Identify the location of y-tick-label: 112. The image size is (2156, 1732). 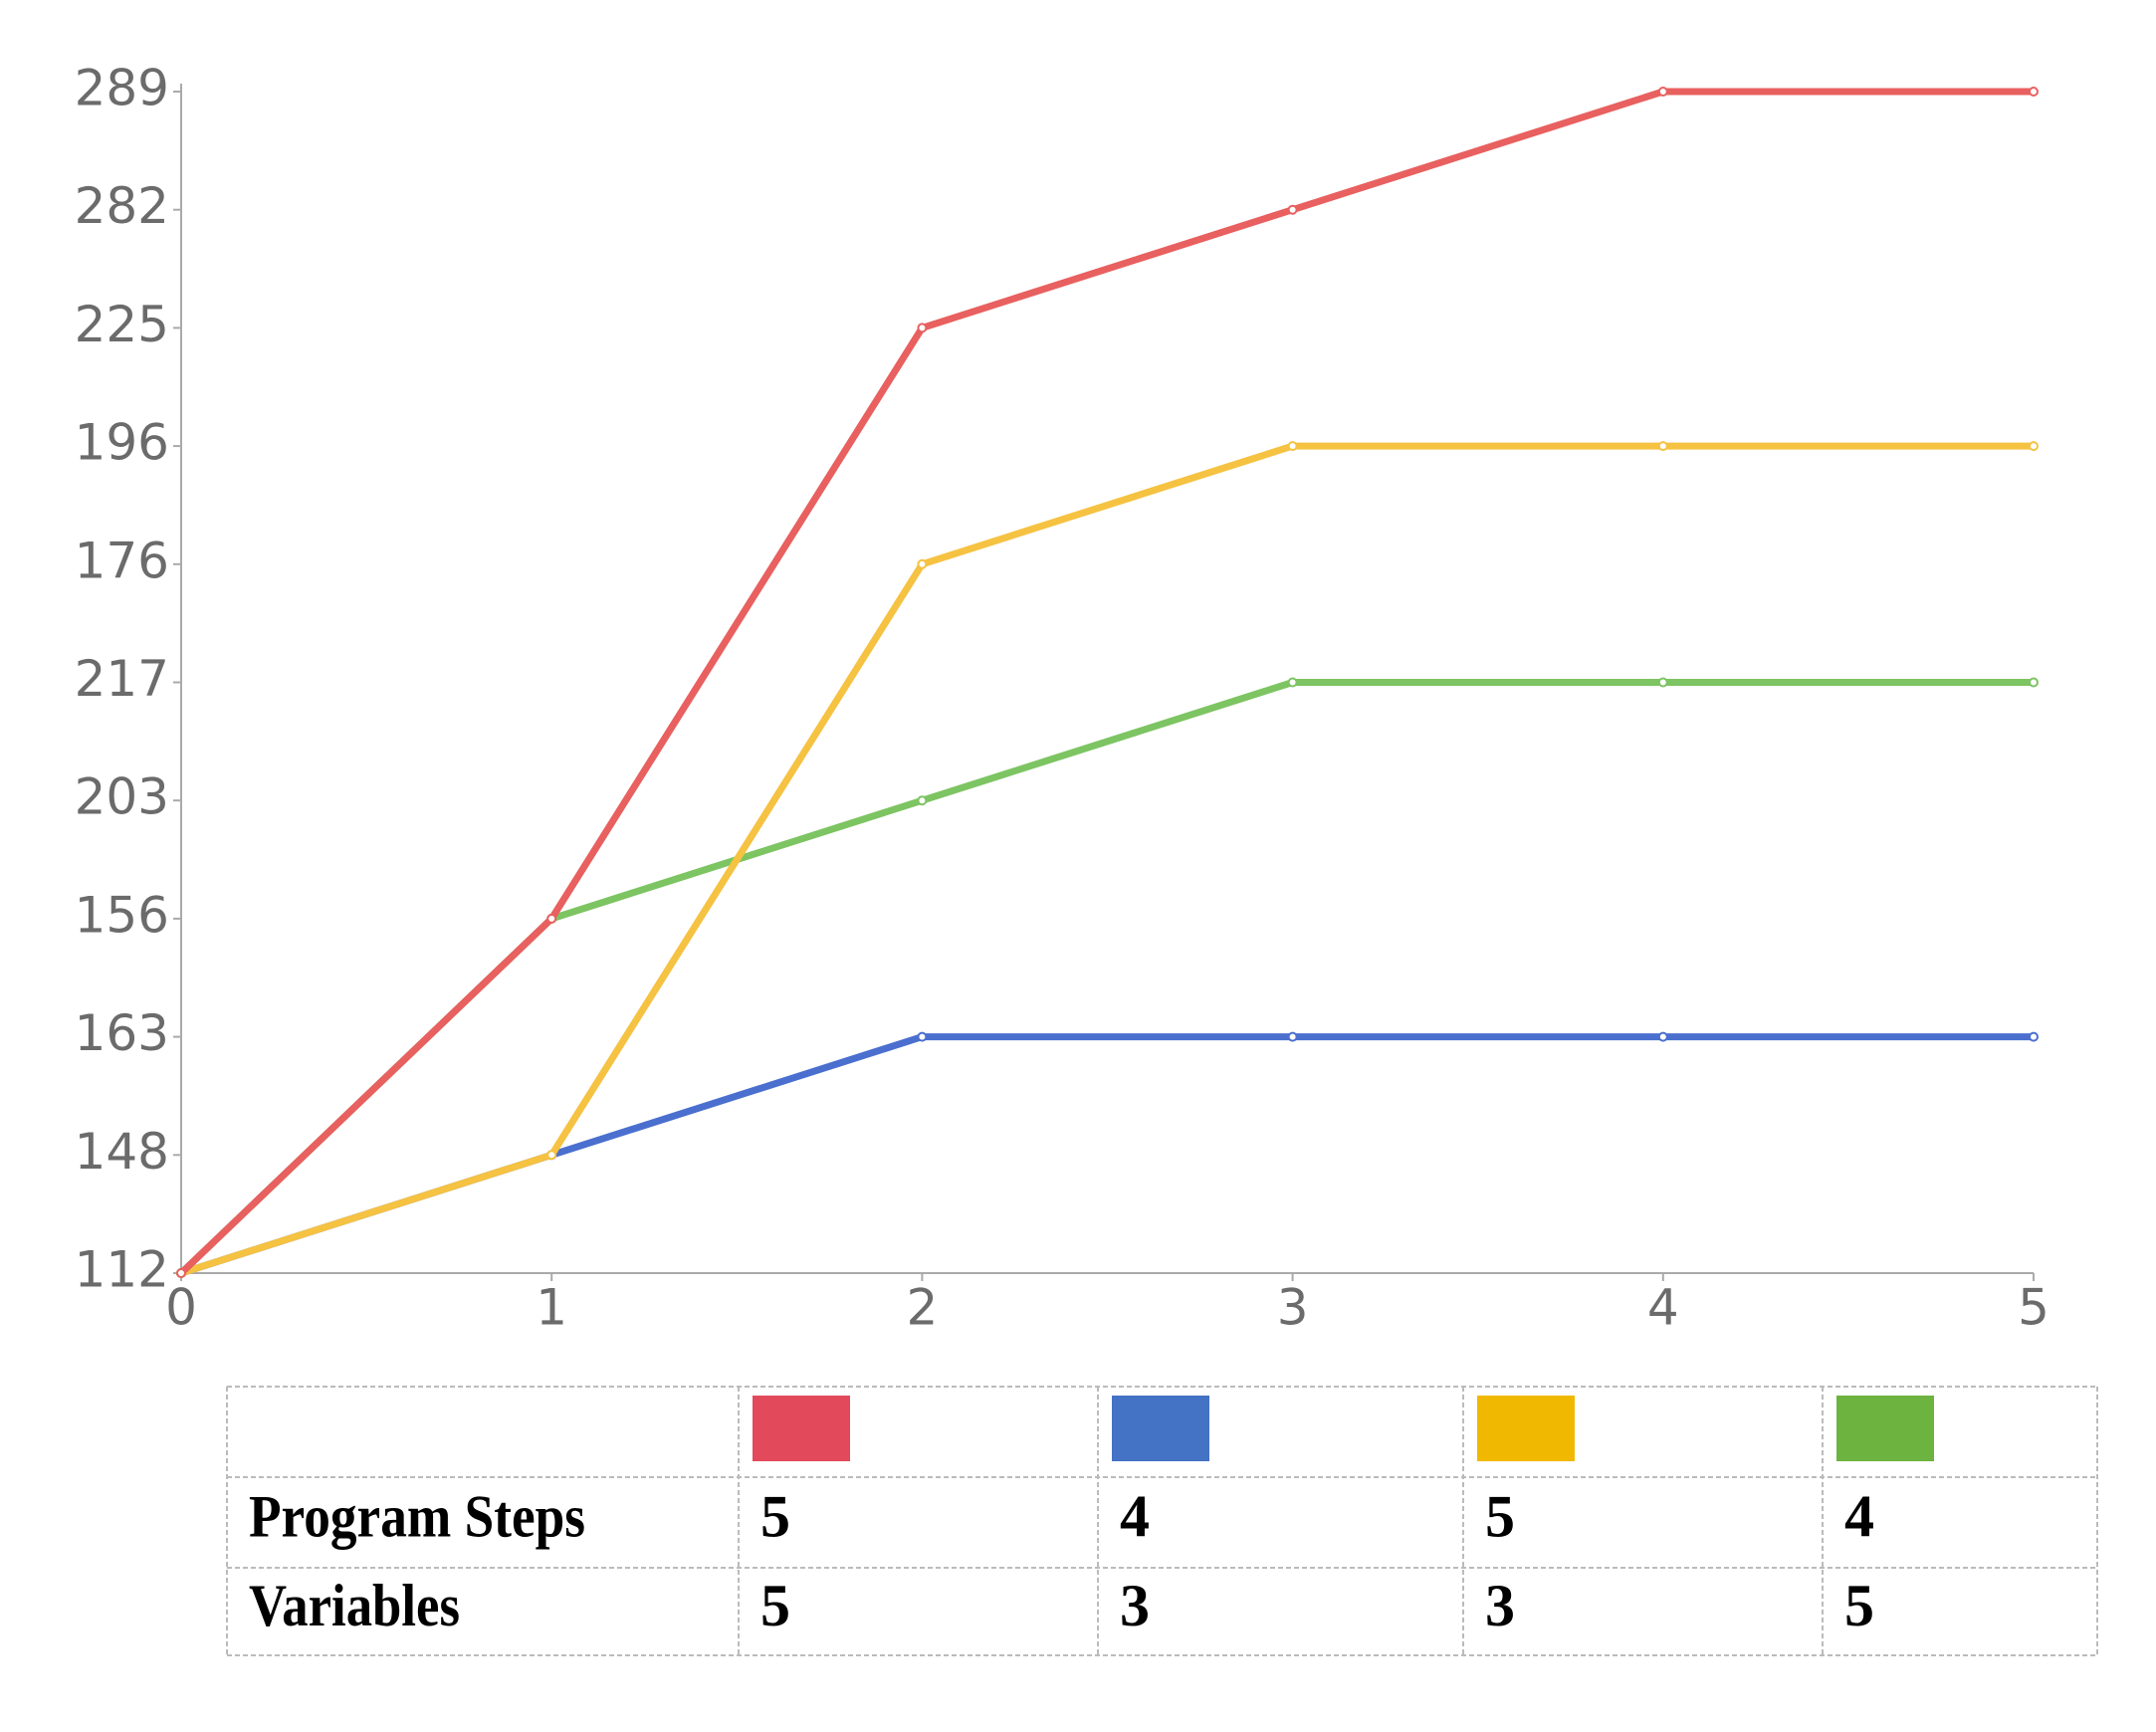
(122, 1270).